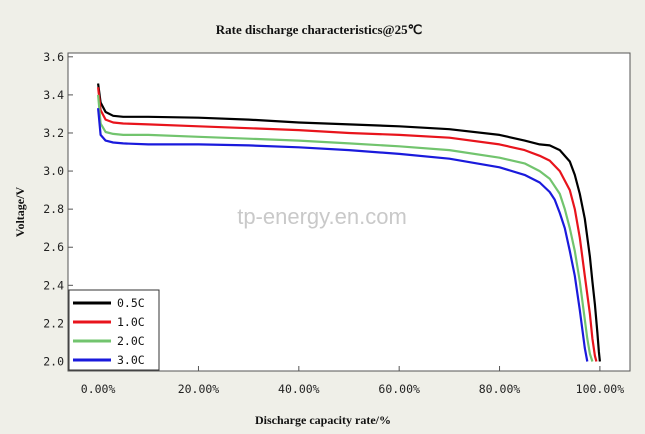 The height and width of the screenshot is (434, 645). What do you see at coordinates (114, 330) in the screenshot?
I see `legend: 0.5C 1.0C 2.0C 3.0C` at bounding box center [114, 330].